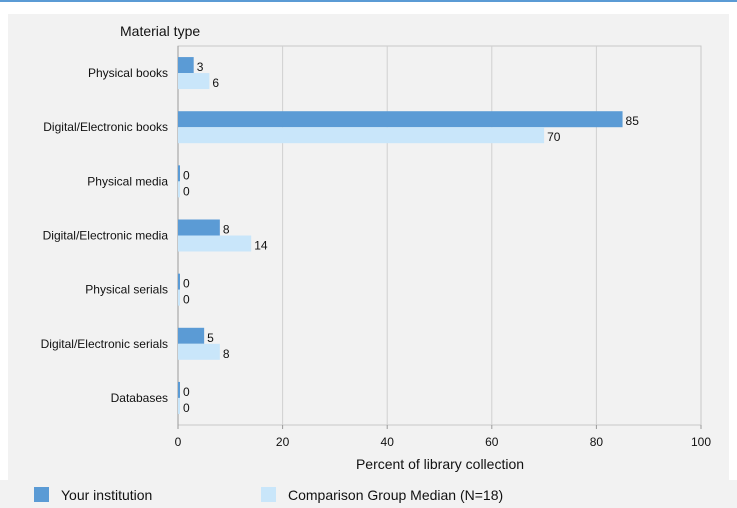 The image size is (737, 508). I want to click on data-label: 14, so click(261, 246).